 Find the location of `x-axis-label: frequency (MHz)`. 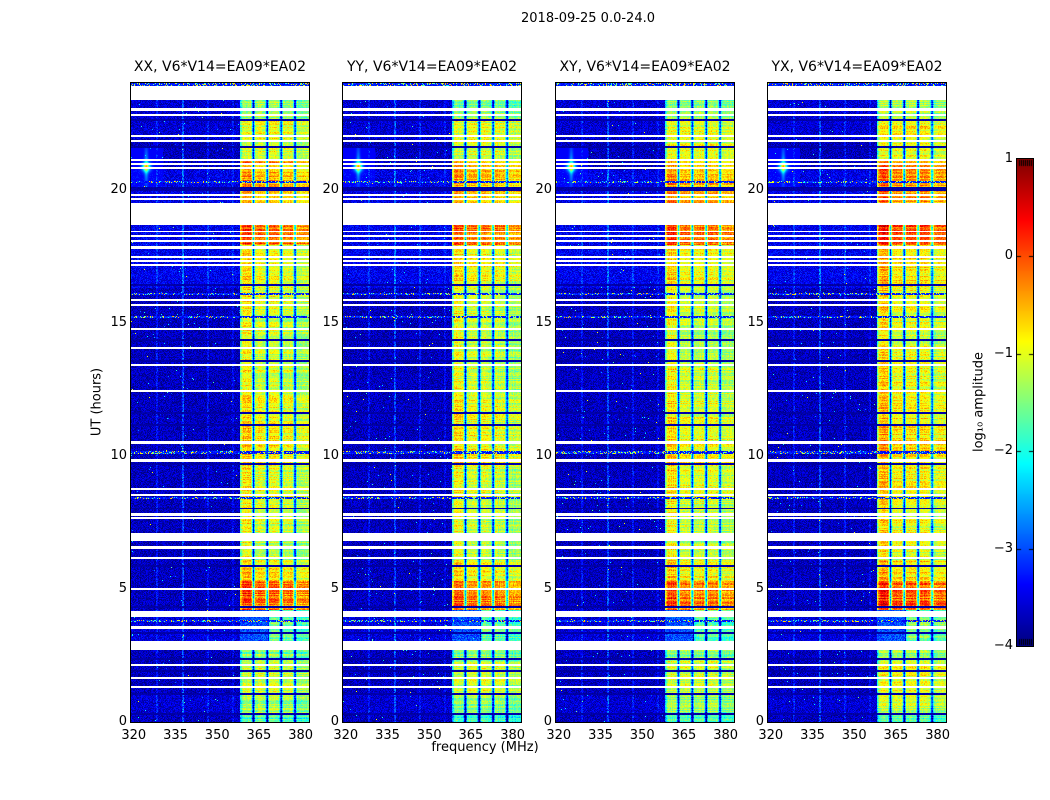

x-axis-label: frequency (MHz) is located at coordinates (485, 747).